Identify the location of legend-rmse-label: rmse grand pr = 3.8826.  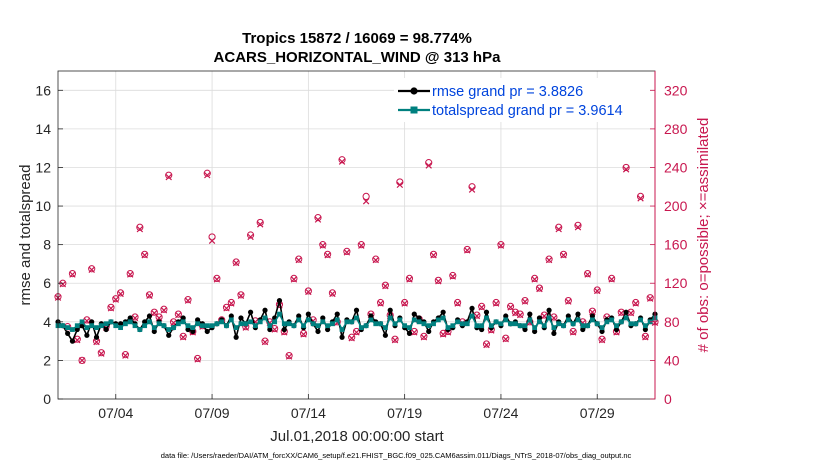
(507, 92).